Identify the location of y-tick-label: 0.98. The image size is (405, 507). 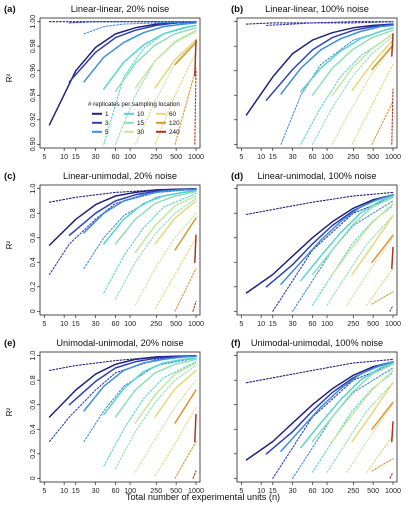
(32, 46).